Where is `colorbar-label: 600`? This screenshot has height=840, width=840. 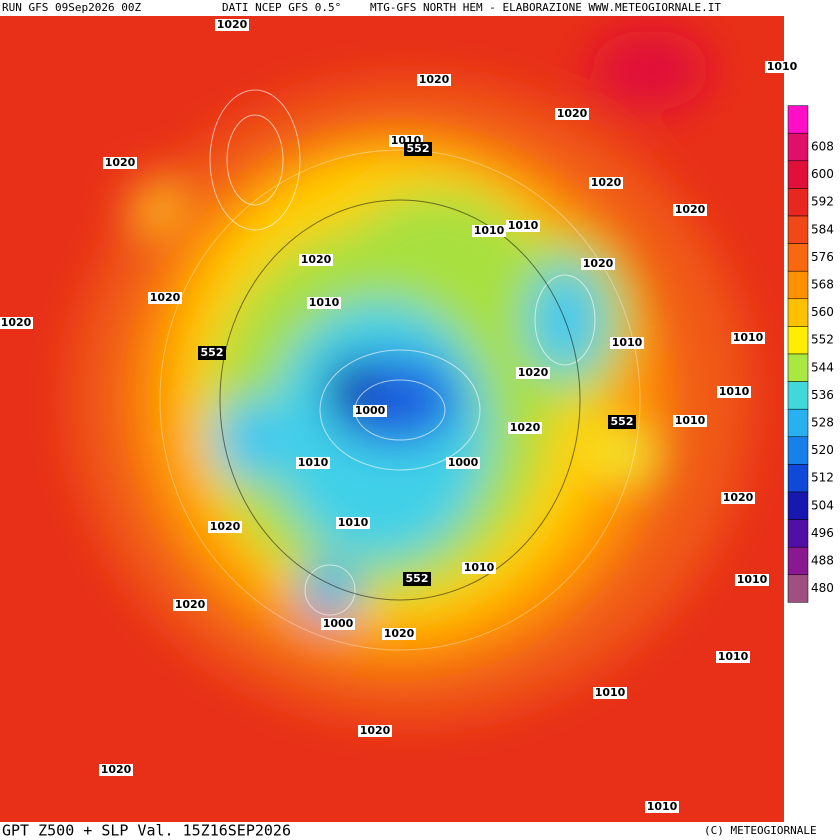
colorbar-label: 600 is located at coordinates (822, 174).